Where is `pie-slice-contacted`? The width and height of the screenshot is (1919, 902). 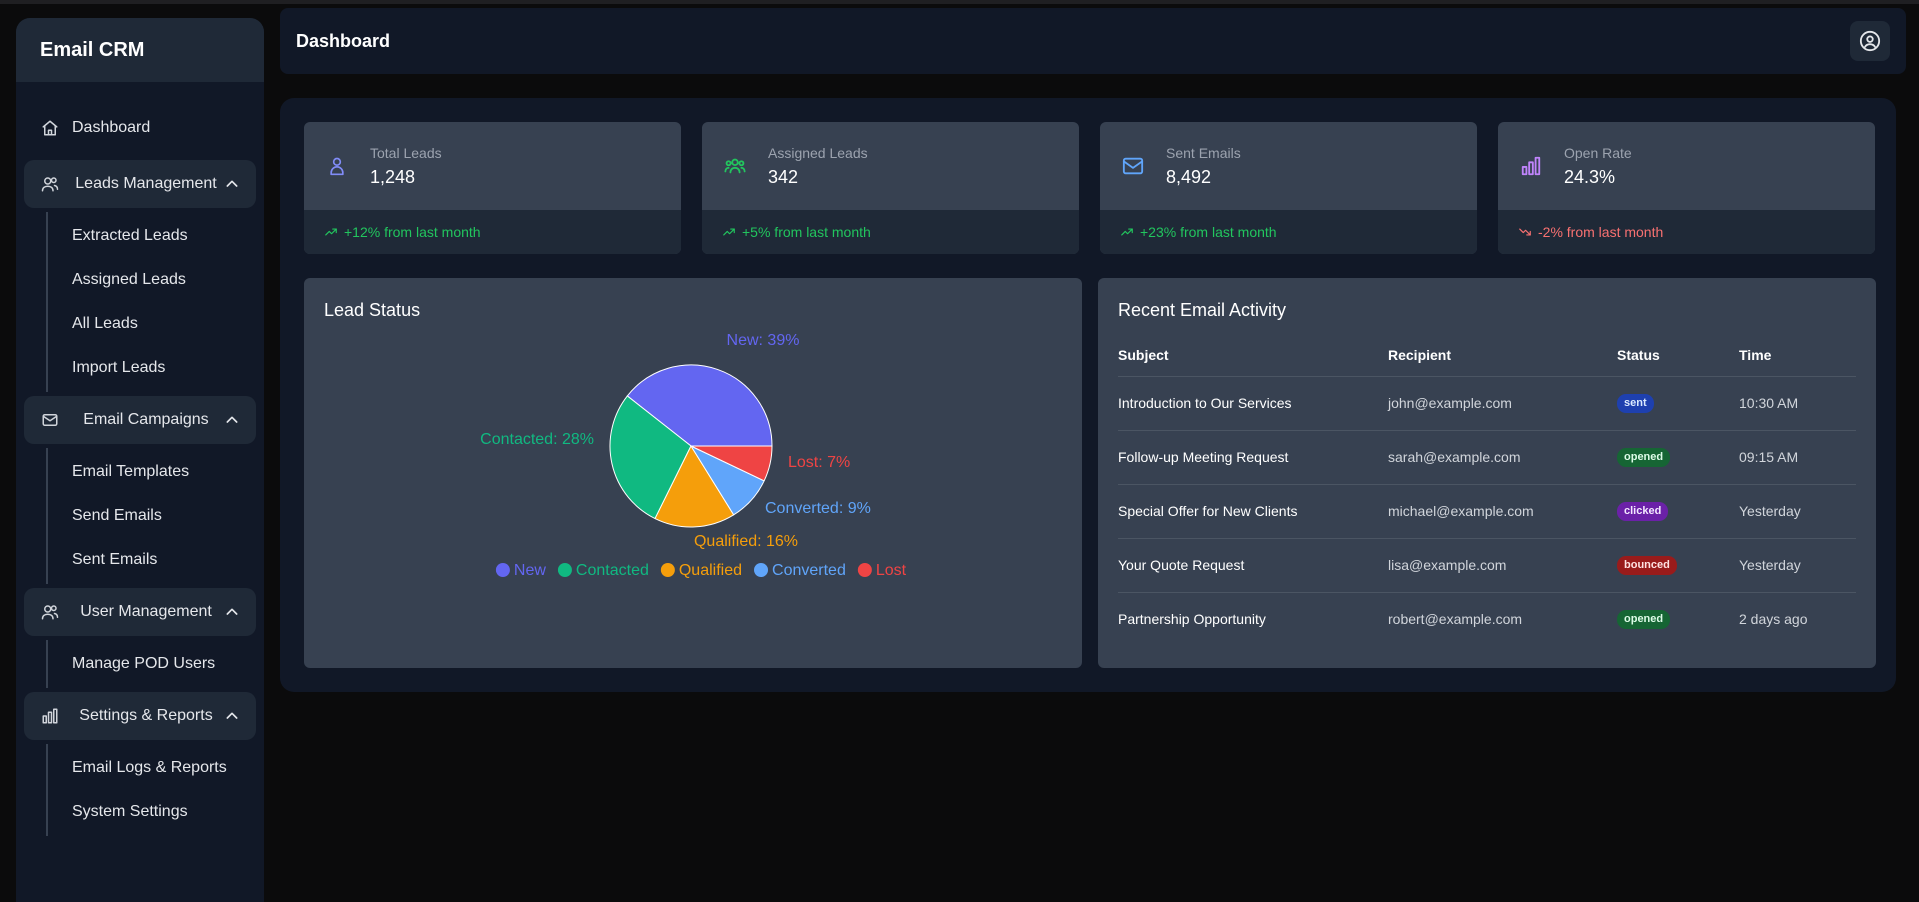
pie-slice-contacted is located at coordinates (650, 457).